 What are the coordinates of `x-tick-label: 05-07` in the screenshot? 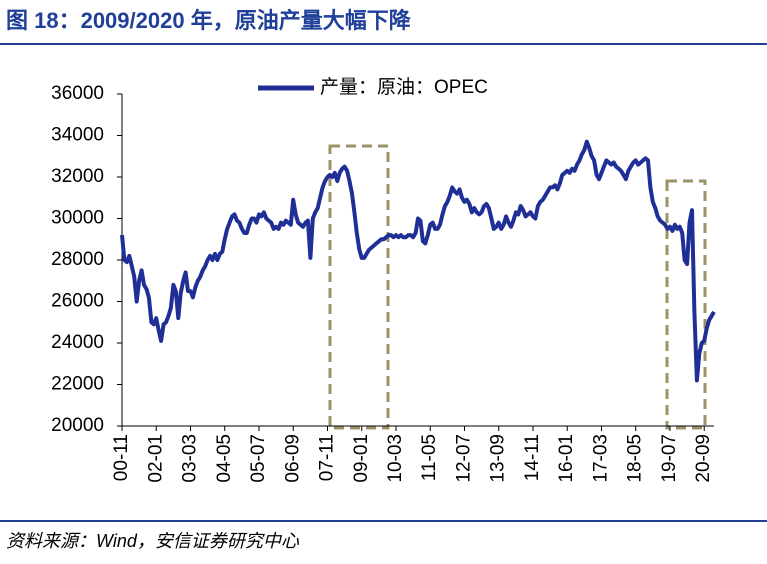 It's located at (258, 458).